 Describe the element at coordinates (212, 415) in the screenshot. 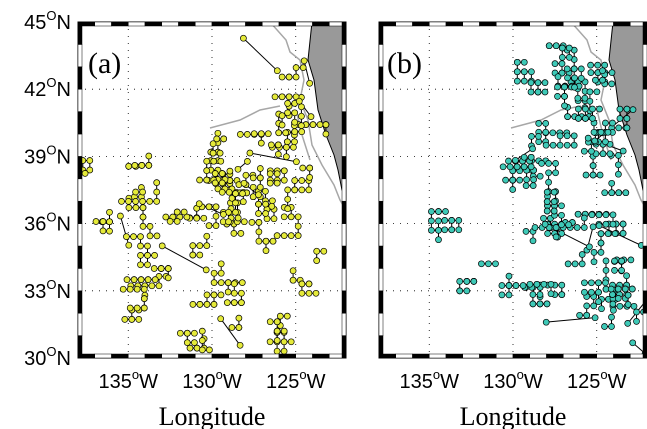

I see `panel-a-x-axis-title: Longitude` at that location.